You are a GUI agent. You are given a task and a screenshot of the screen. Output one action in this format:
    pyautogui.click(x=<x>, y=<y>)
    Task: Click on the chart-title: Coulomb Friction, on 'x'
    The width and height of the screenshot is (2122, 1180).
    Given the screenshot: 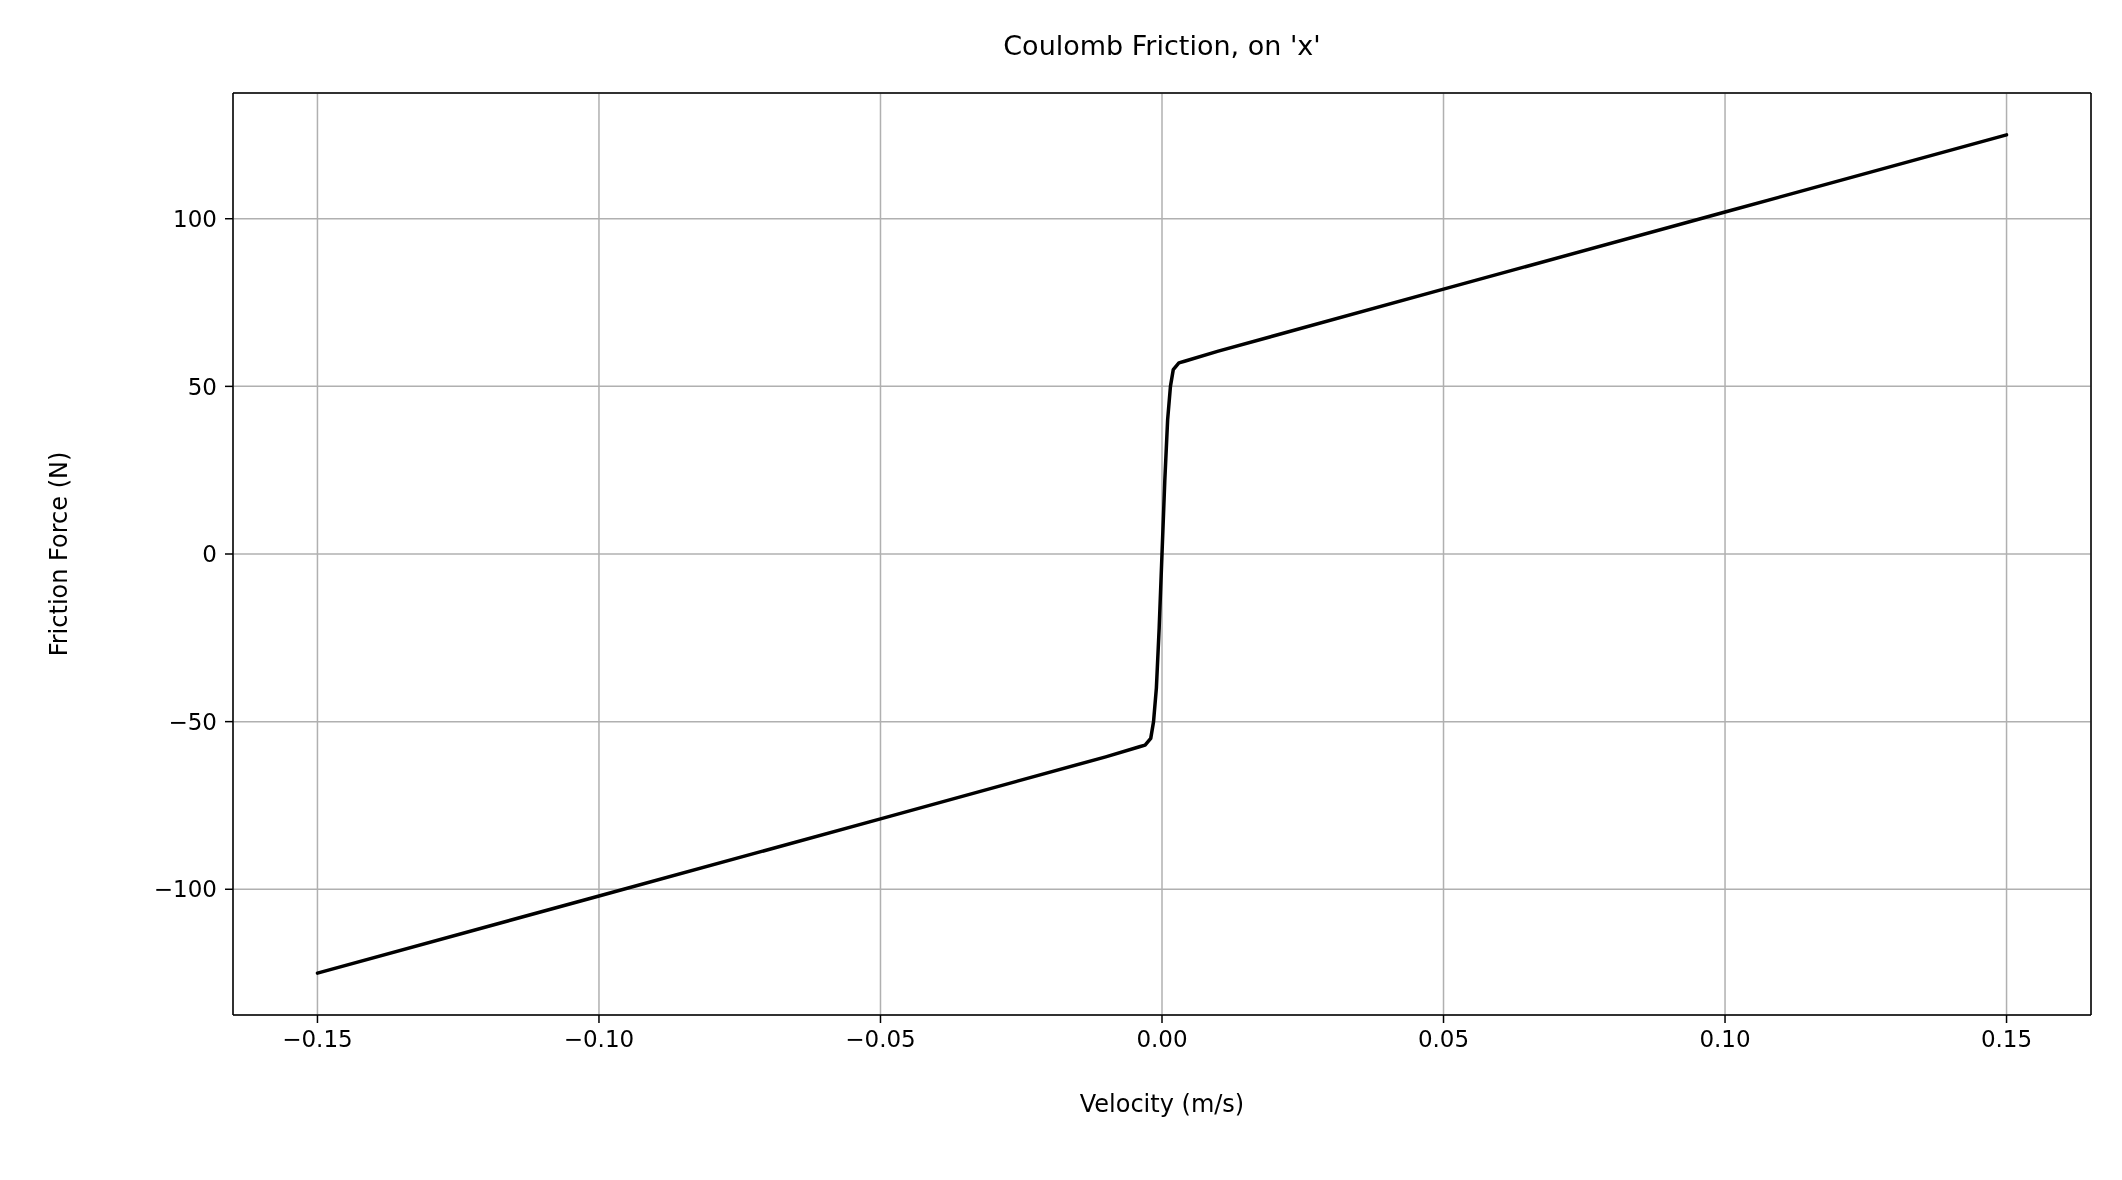 What is the action you would take?
    pyautogui.click(x=1162, y=45)
    